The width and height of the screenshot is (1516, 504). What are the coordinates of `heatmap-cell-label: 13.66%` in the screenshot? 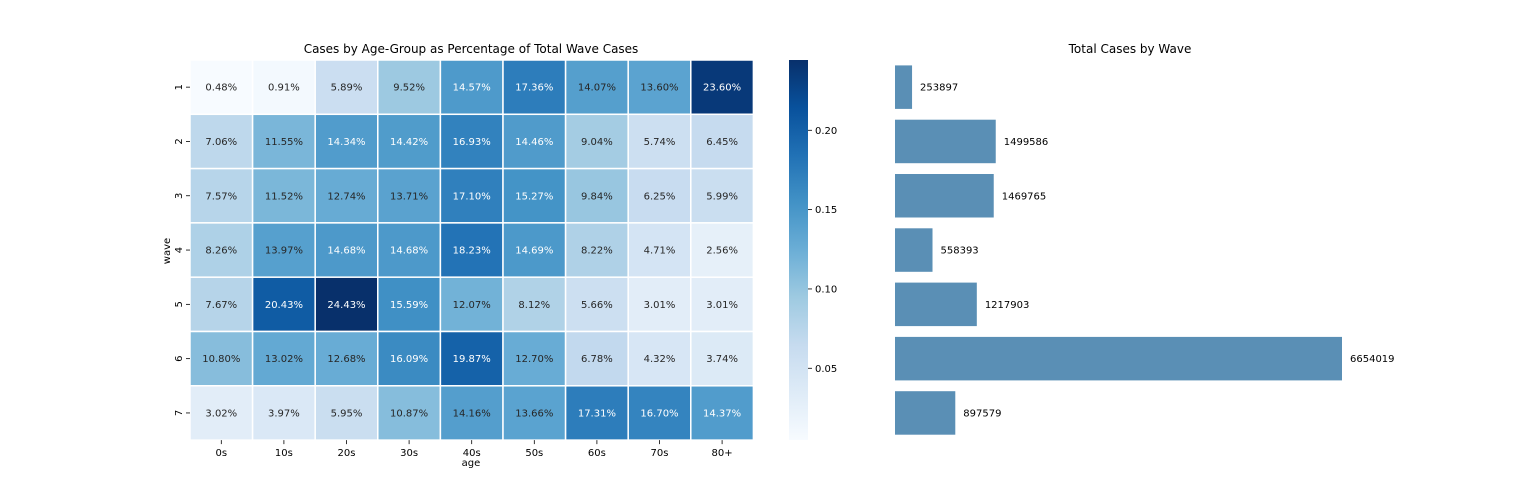 It's located at (534, 413).